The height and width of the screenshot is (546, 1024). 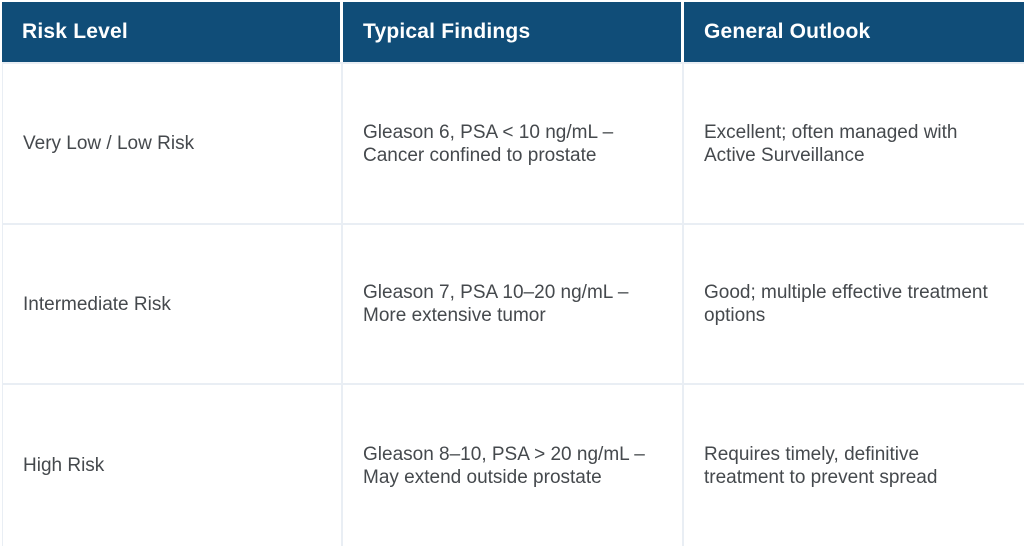 I want to click on cell-risk-level: High Risk, so click(x=172, y=465).